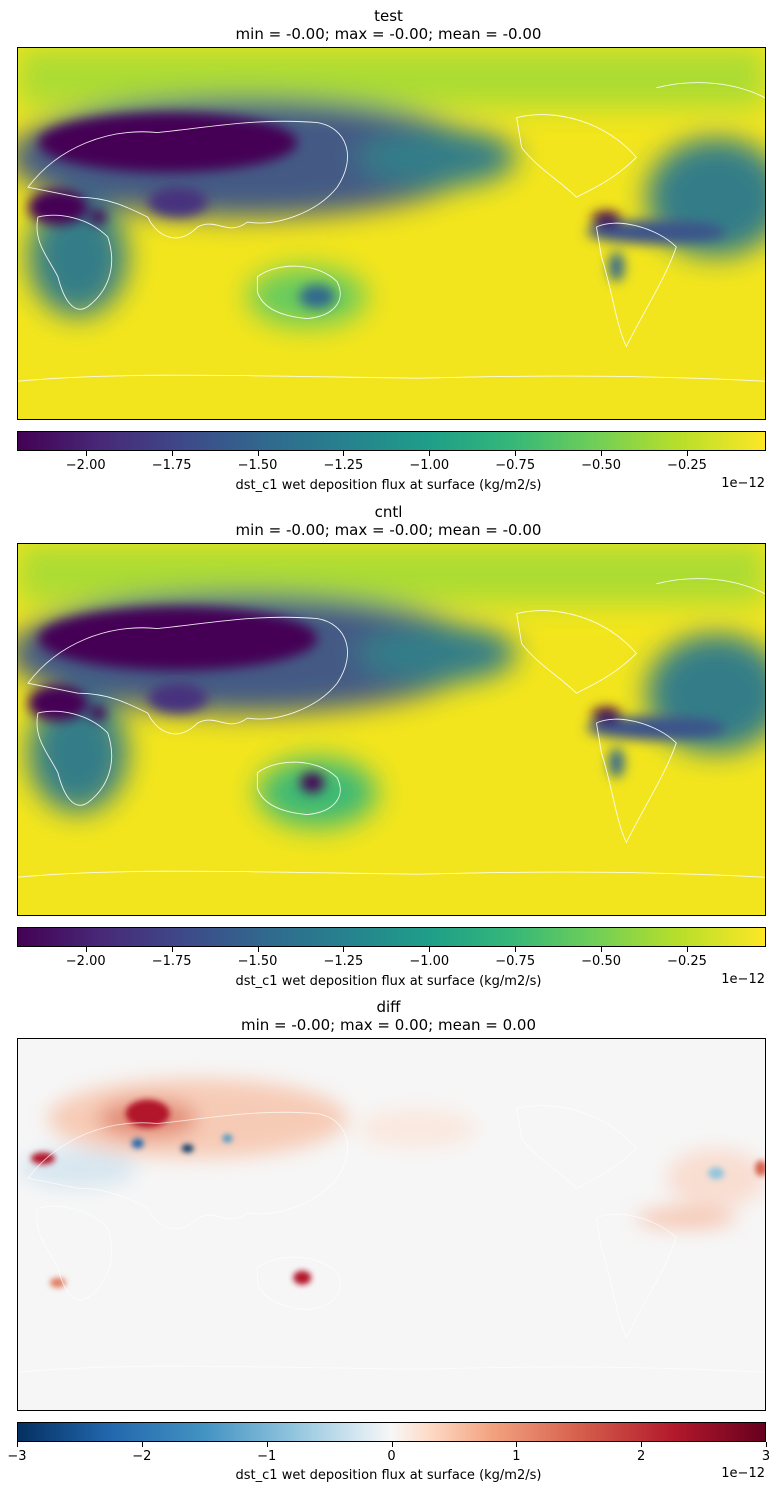 The image size is (777, 1494). Describe the element at coordinates (17, 1456) in the screenshot. I see `colorbar-tick-label: −3` at that location.